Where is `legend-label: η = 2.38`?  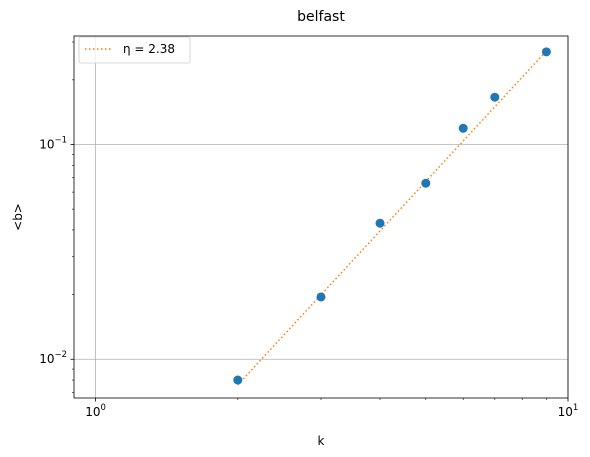
legend-label: η = 2.38 is located at coordinates (149, 49).